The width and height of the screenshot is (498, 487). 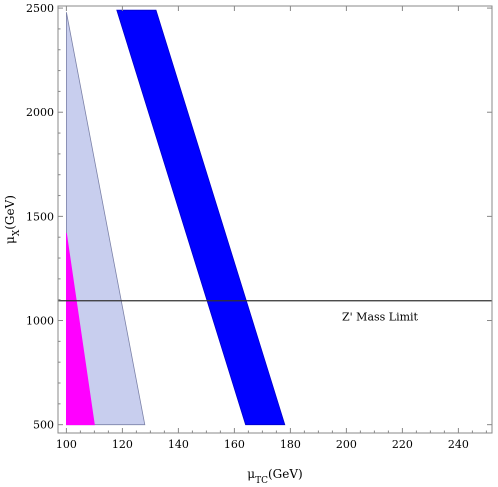 What do you see at coordinates (40, 216) in the screenshot?
I see `y-tick-label: 1500` at bounding box center [40, 216].